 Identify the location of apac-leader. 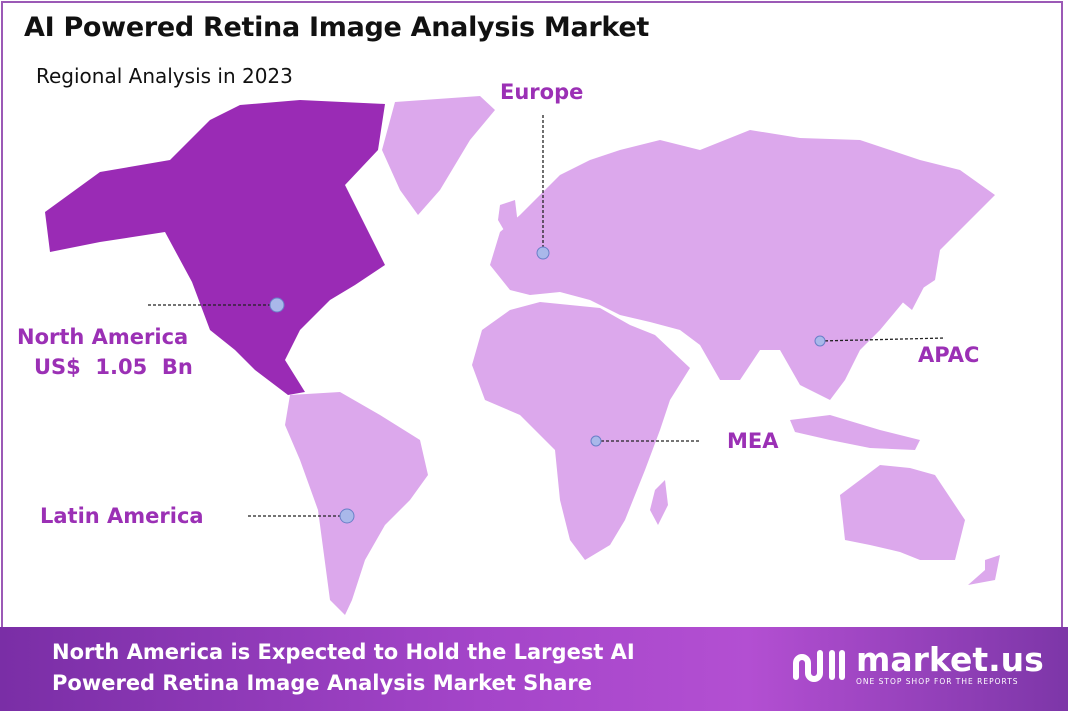
(882, 339).